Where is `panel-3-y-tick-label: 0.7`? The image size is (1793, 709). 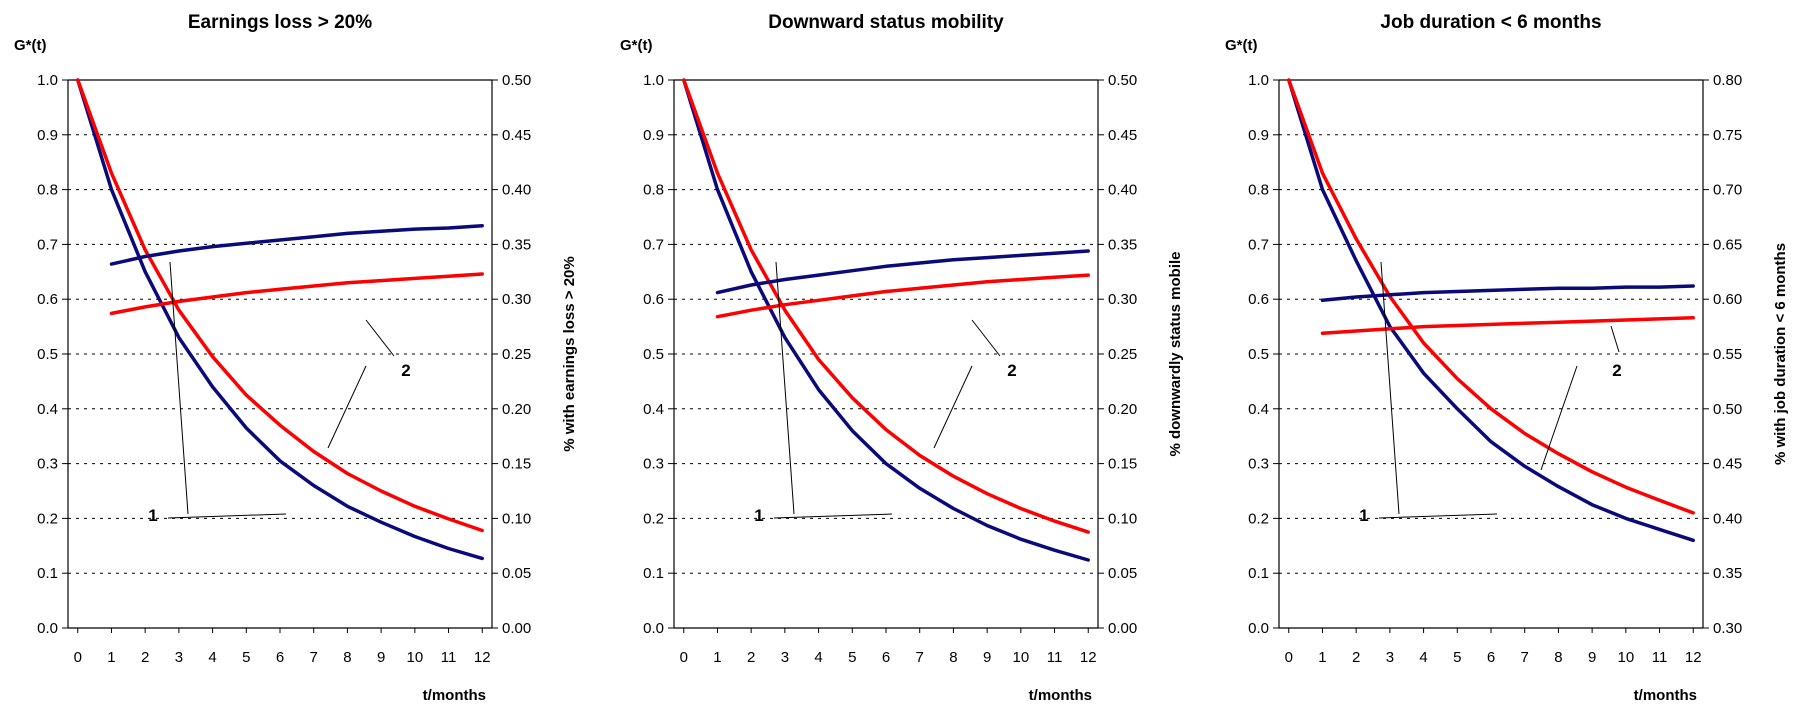 panel-3-y-tick-label: 0.7 is located at coordinates (1258, 244).